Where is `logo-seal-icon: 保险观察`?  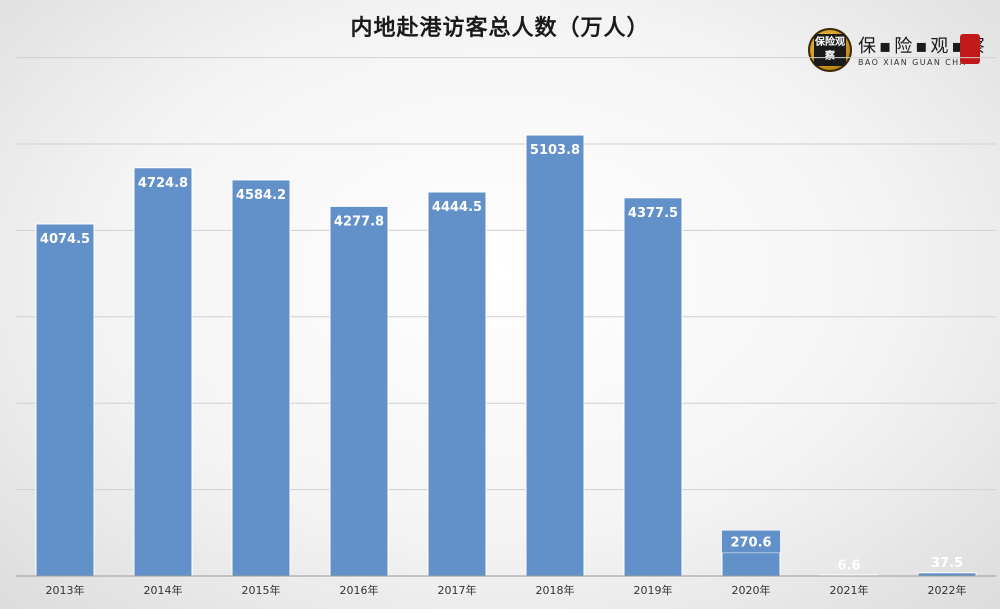
logo-seal-icon: 保险观察 is located at coordinates (830, 50).